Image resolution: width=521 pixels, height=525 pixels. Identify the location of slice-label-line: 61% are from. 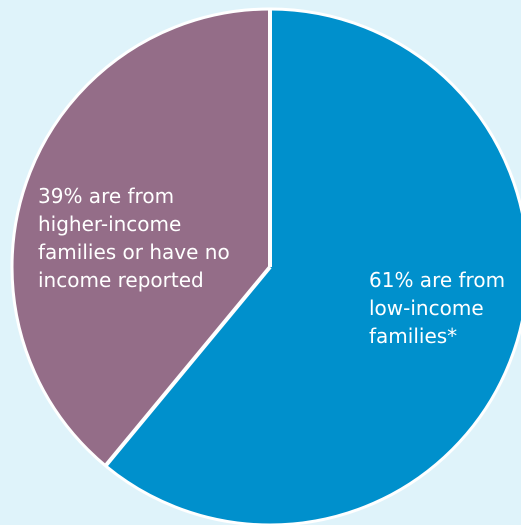
(437, 280).